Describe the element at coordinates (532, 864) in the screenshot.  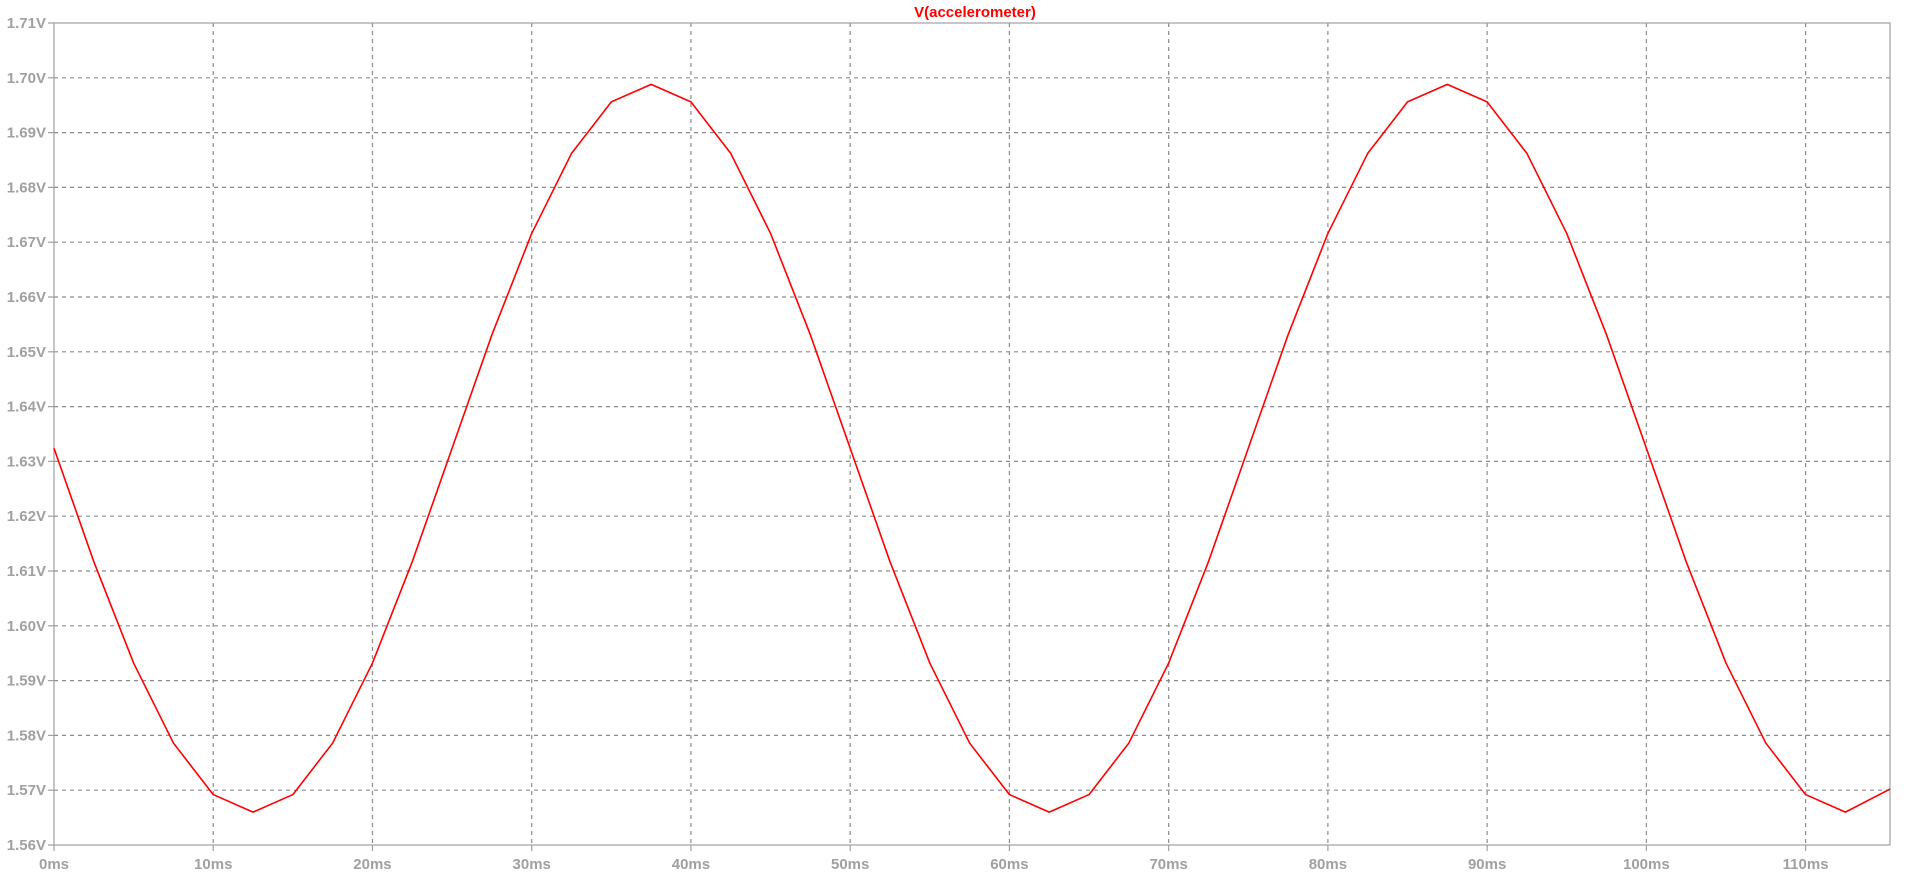
I see `x-tick-label: 30ms` at that location.